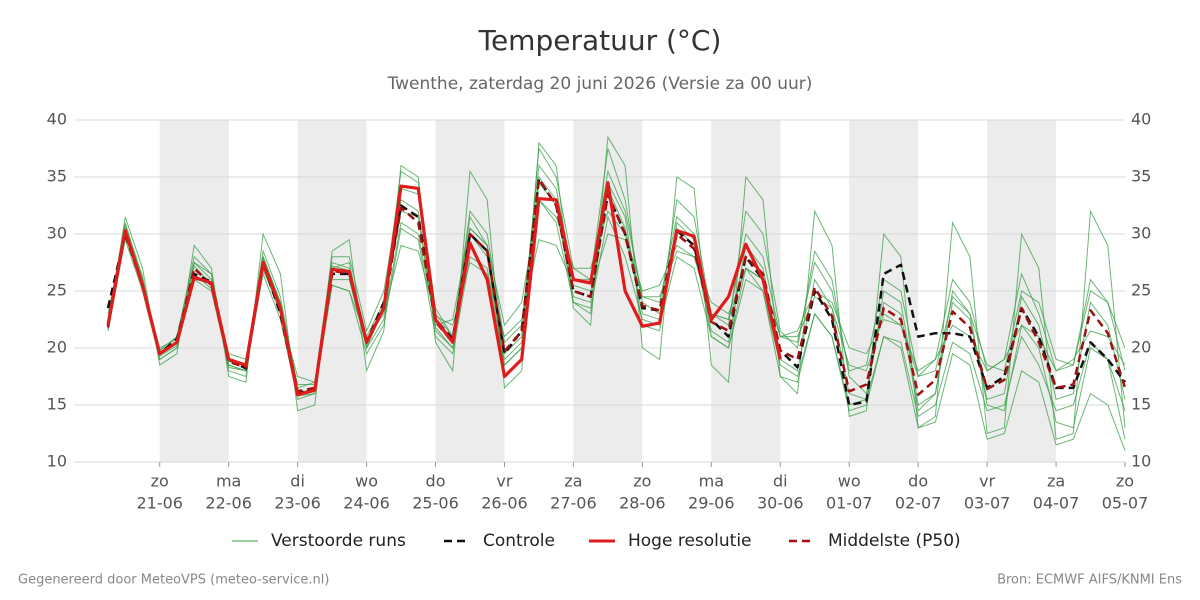 This screenshot has width=1200, height=600. Describe the element at coordinates (1141, 347) in the screenshot. I see `y2-tick-label: 20` at that location.